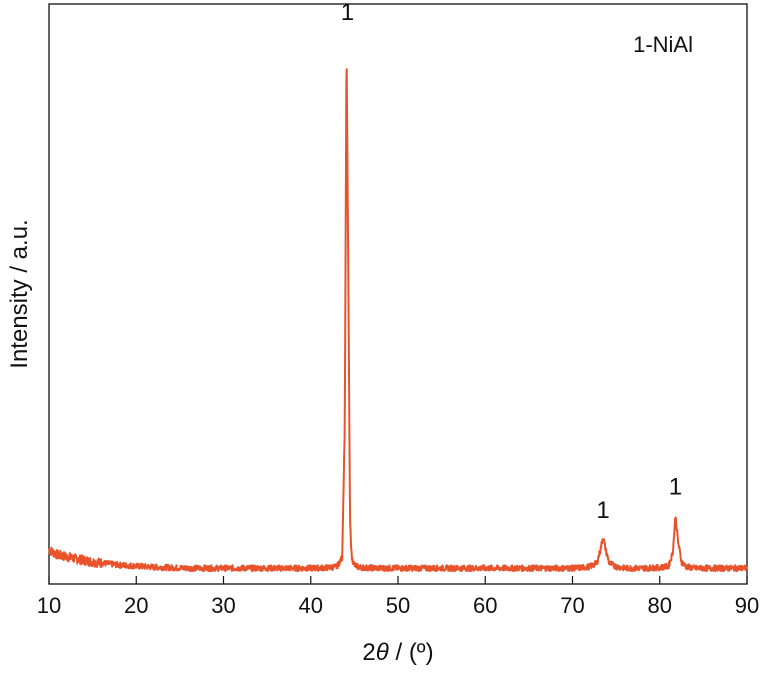 Image resolution: width=768 pixels, height=674 pixels. What do you see at coordinates (311, 605) in the screenshot?
I see `x-tick-label-40: 40` at bounding box center [311, 605].